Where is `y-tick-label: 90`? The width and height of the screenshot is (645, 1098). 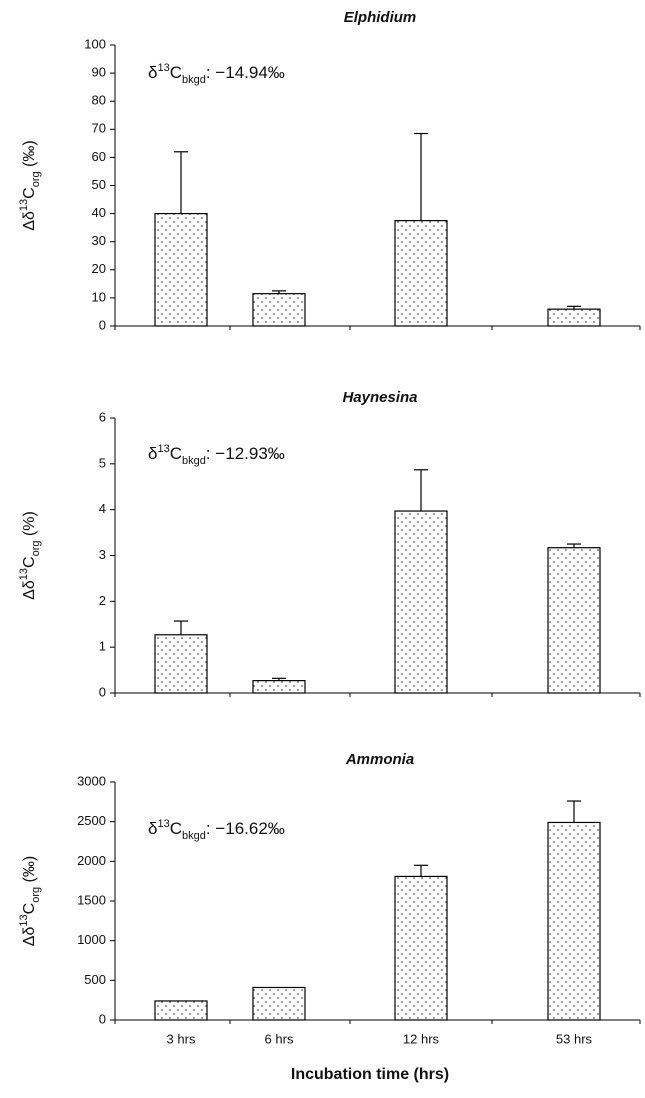
y-tick-label: 90 is located at coordinates (99, 72).